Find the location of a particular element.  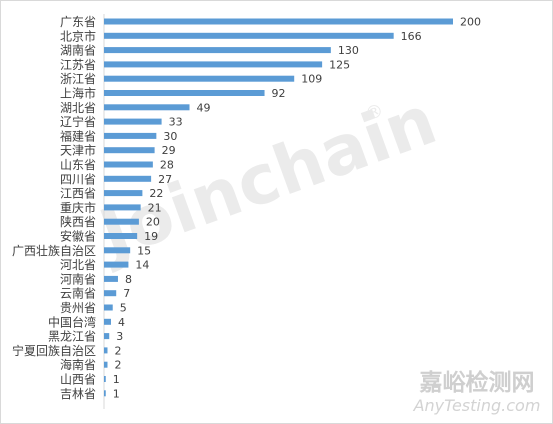

category-label: 湖南省 is located at coordinates (78, 50).